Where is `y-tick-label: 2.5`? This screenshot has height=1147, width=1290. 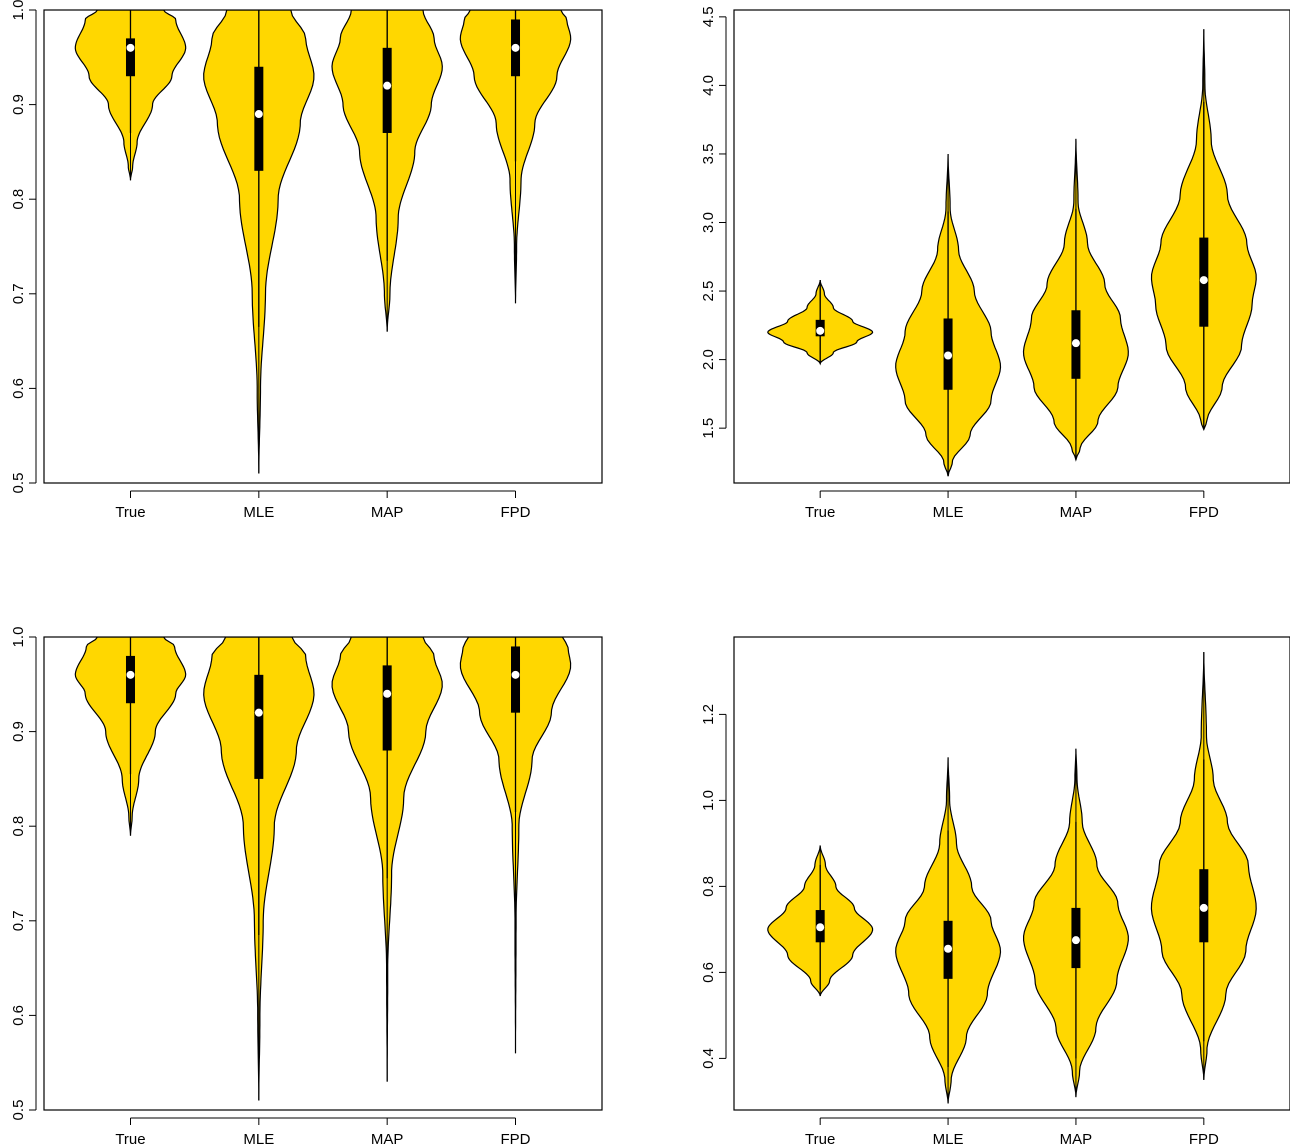 y-tick-label: 2.5 is located at coordinates (708, 291).